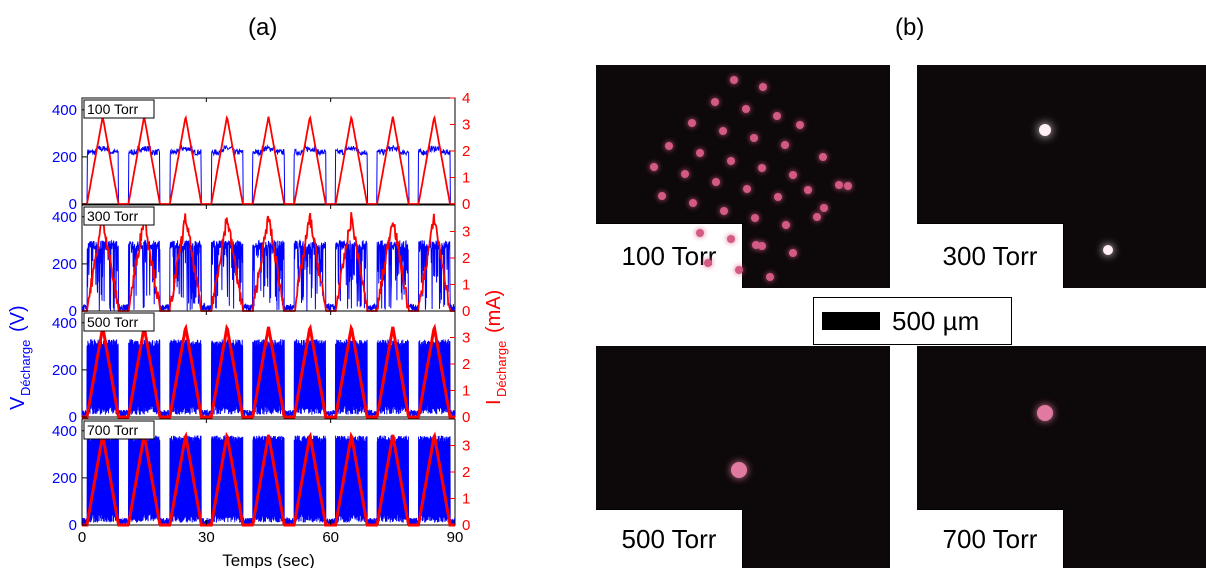 This screenshot has width=1206, height=568. What do you see at coordinates (669, 255) in the screenshot?
I see `photo-caption: 100 Torr` at bounding box center [669, 255].